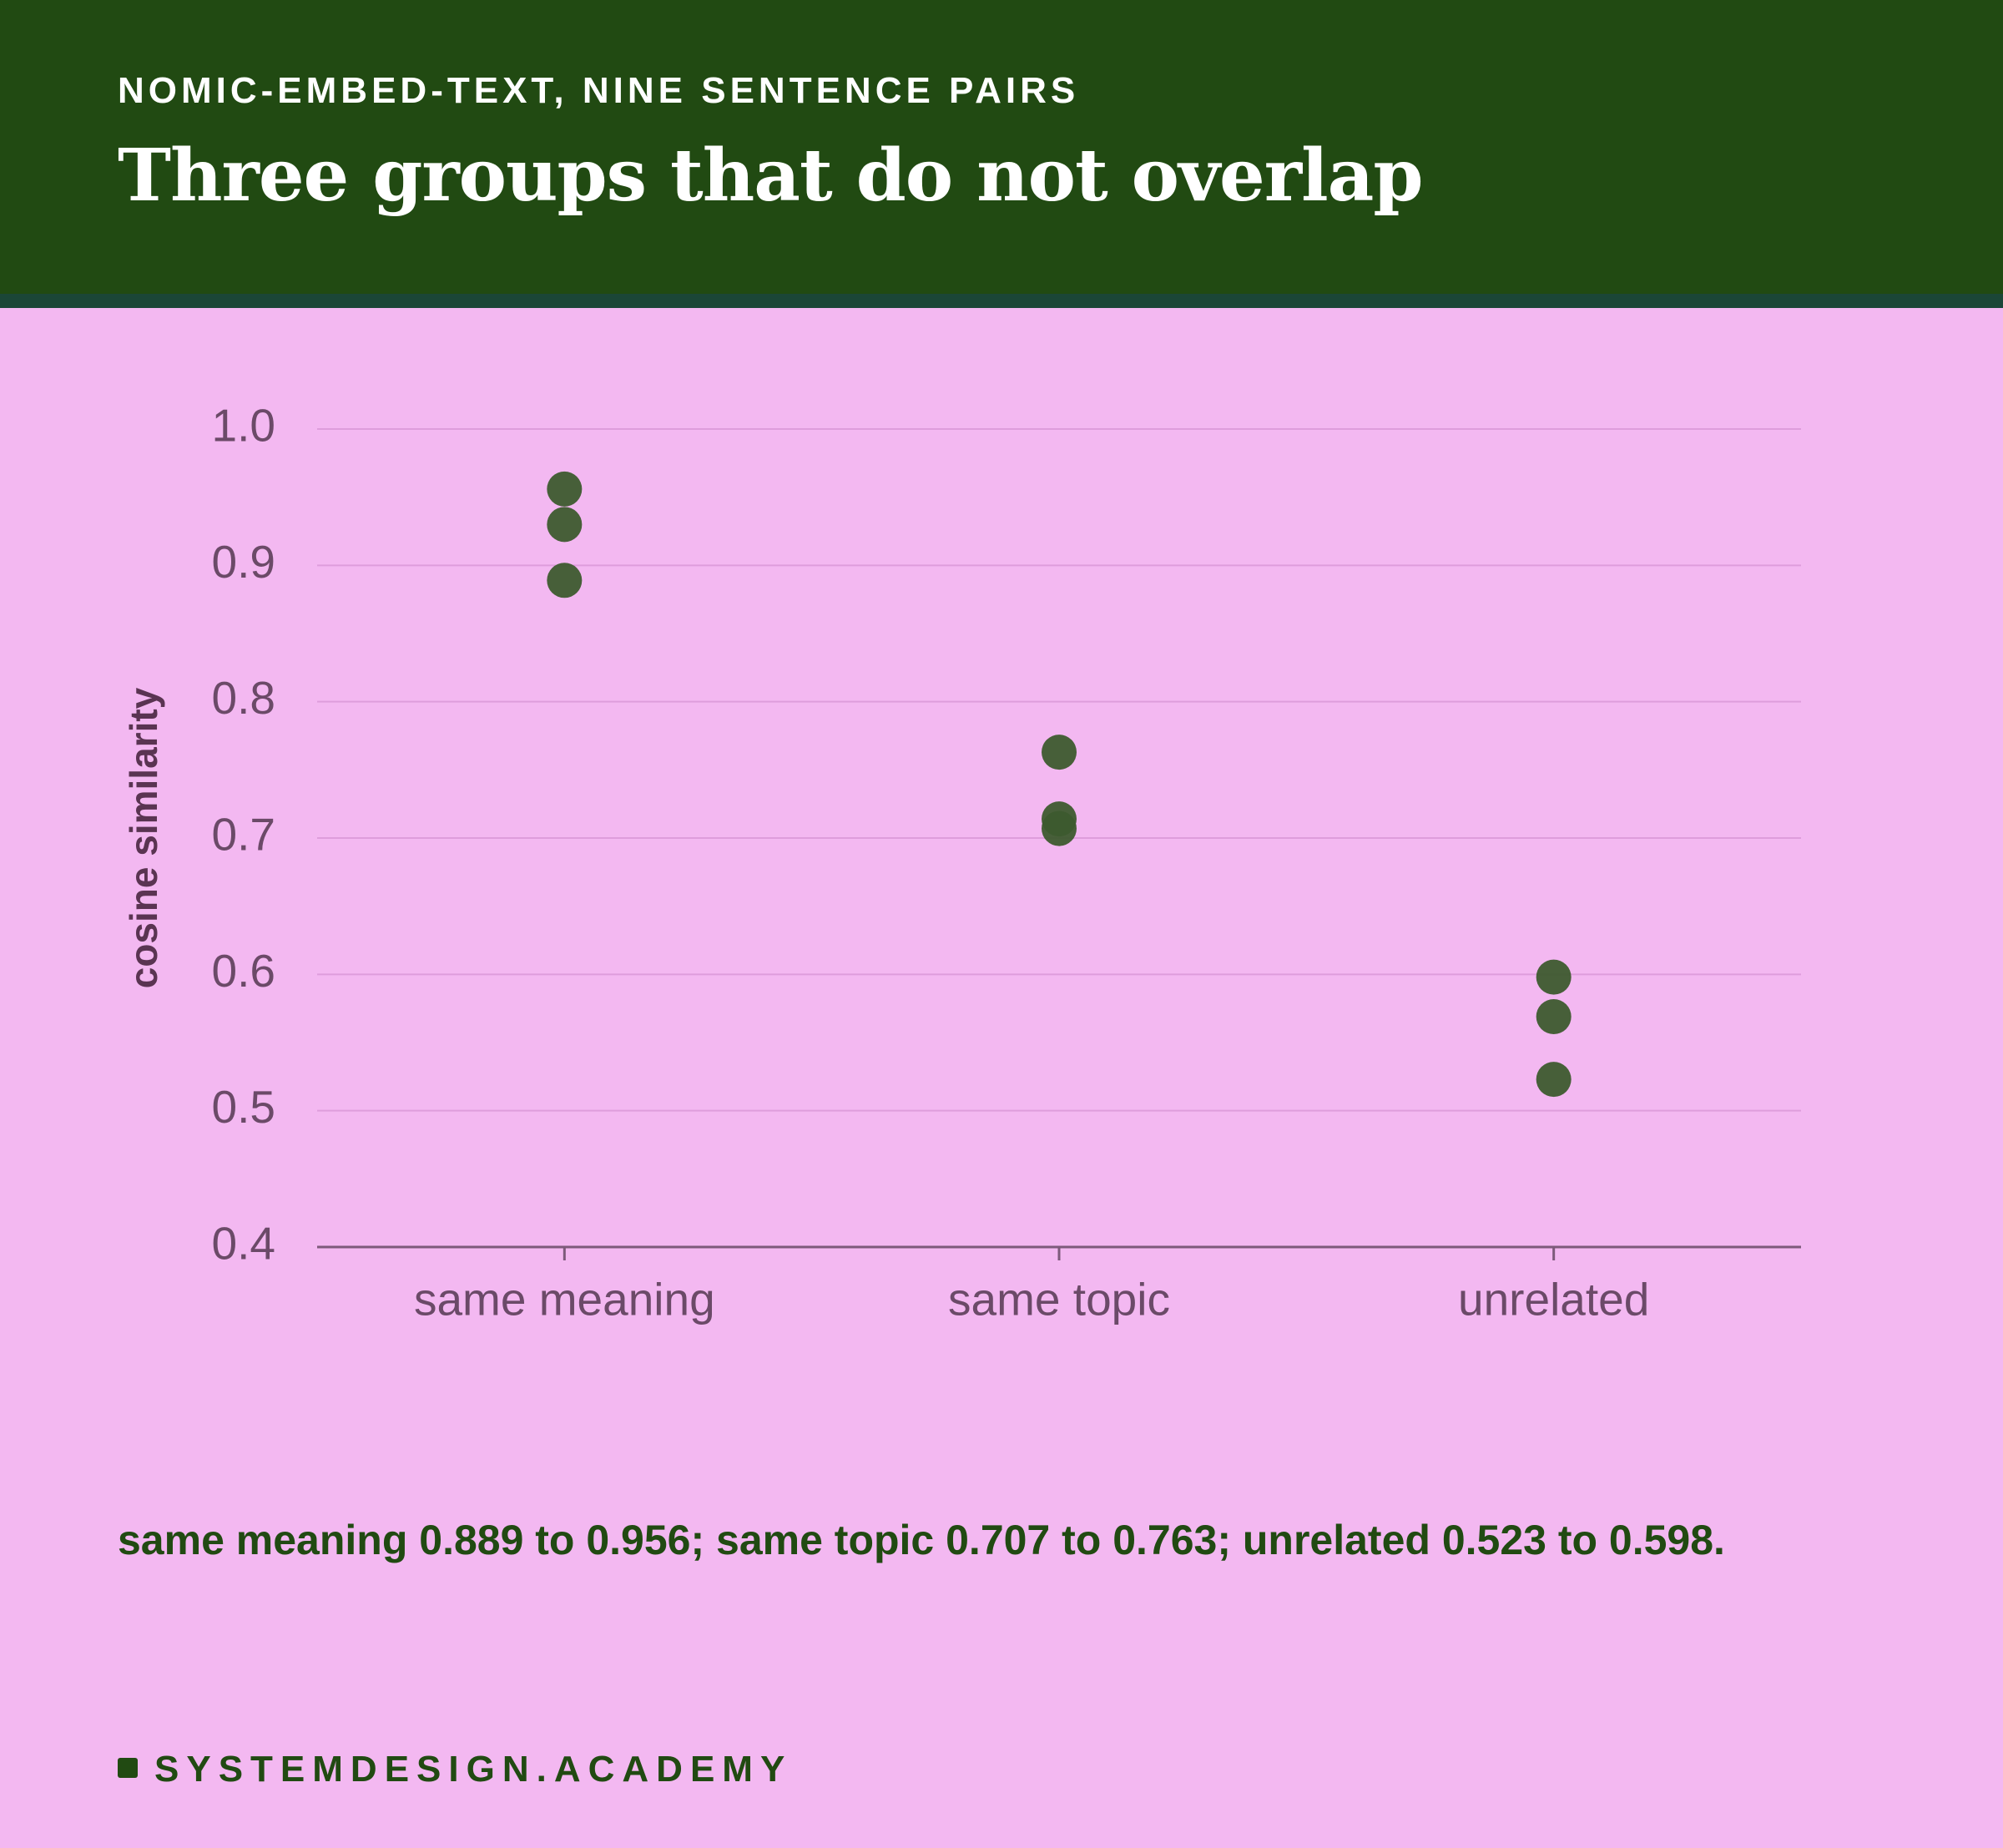 This screenshot has width=2003, height=1848. I want to click on x-tick-label: same meaning, so click(564, 1299).